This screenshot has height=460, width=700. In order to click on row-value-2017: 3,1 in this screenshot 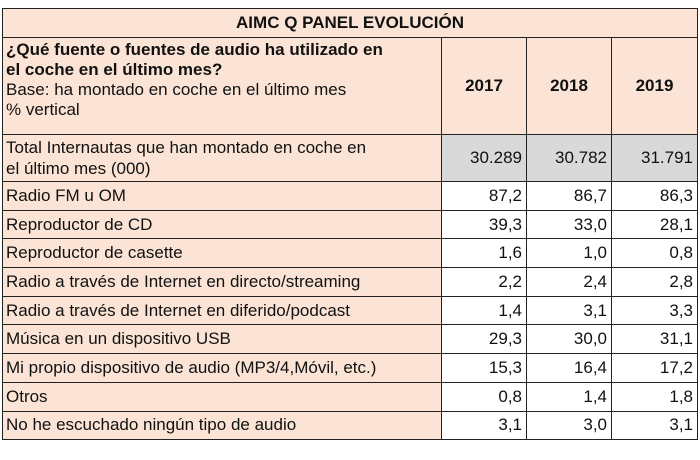, I will do `click(484, 425)`.